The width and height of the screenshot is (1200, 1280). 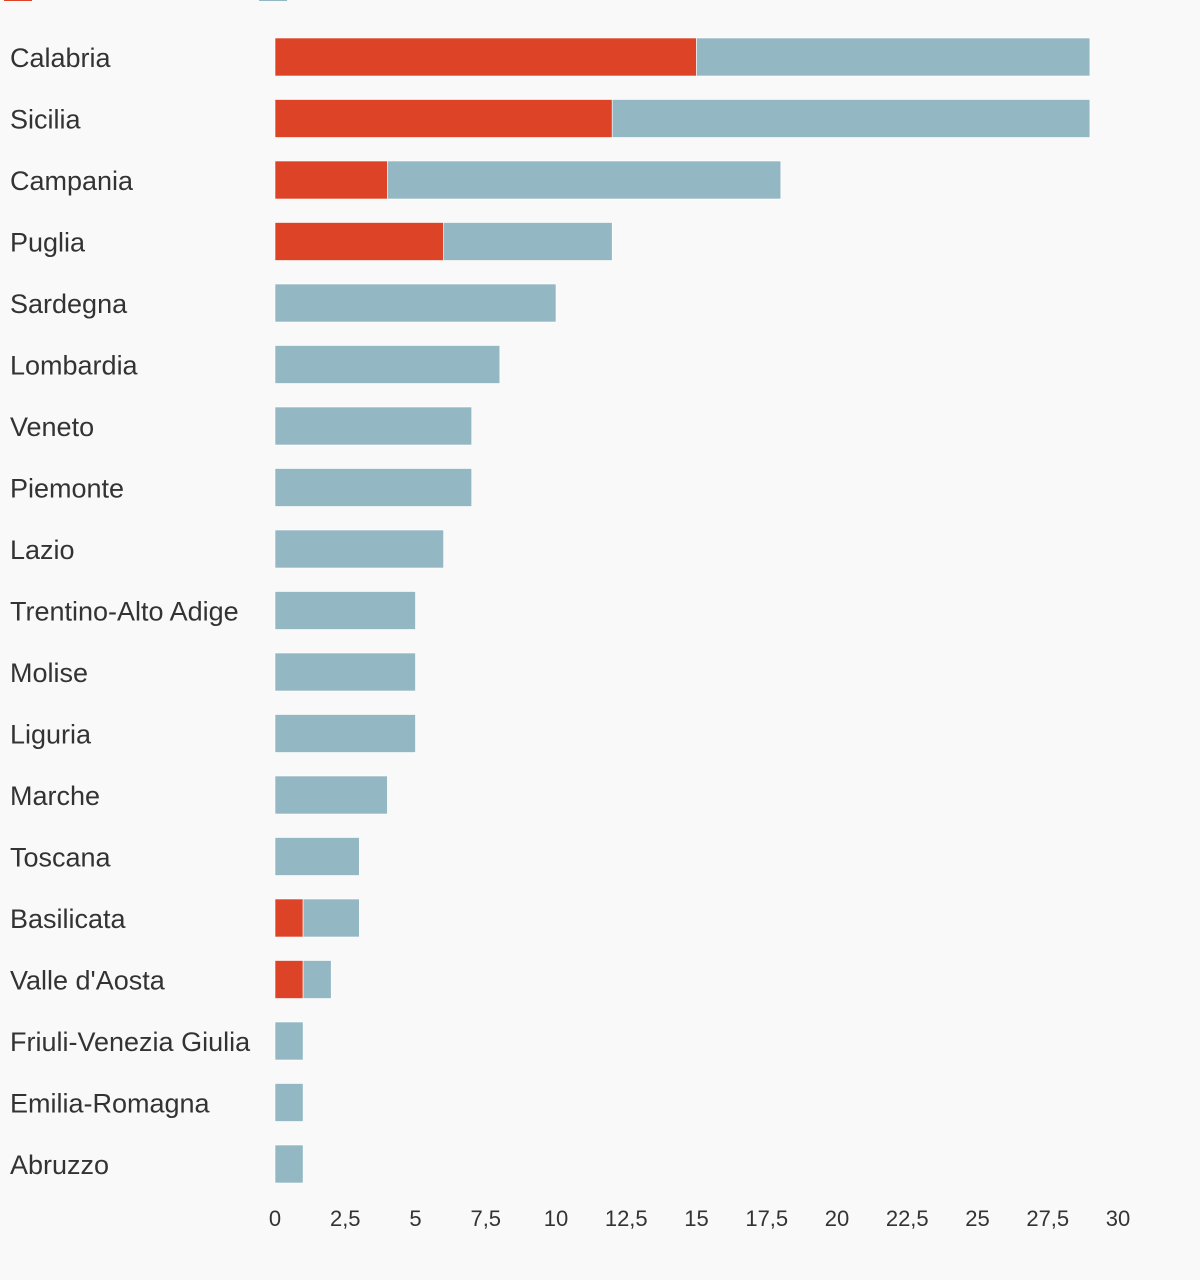 What do you see at coordinates (124, 612) in the screenshot?
I see `category-label-trentino-alto-adige: Trentino-Alto Adige` at bounding box center [124, 612].